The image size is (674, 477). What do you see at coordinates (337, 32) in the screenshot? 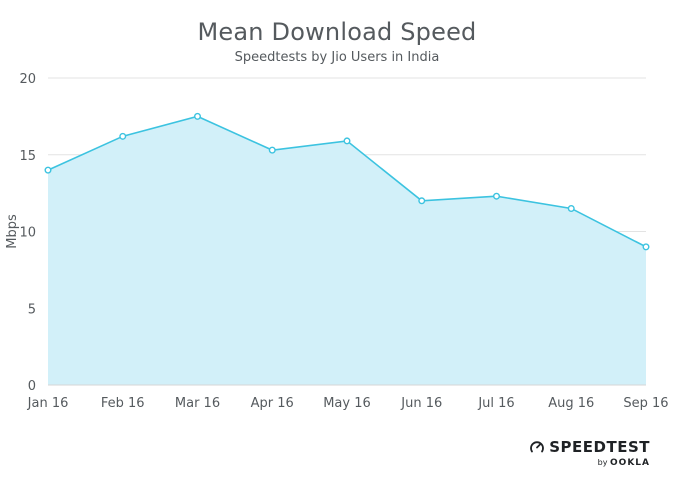
I see `chart-title: Mean Download Speed` at bounding box center [337, 32].